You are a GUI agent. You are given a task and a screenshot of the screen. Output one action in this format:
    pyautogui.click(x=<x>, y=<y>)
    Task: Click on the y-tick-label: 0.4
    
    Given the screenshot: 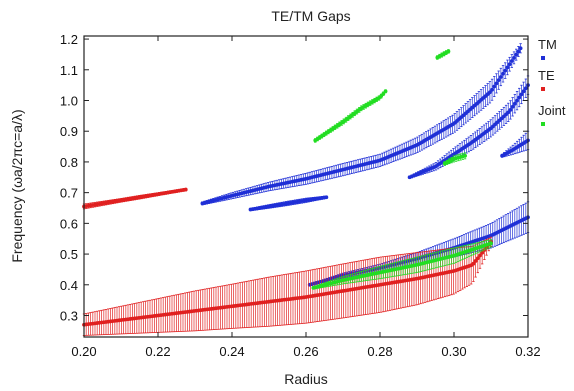 What is the action you would take?
    pyautogui.click(x=69, y=285)
    